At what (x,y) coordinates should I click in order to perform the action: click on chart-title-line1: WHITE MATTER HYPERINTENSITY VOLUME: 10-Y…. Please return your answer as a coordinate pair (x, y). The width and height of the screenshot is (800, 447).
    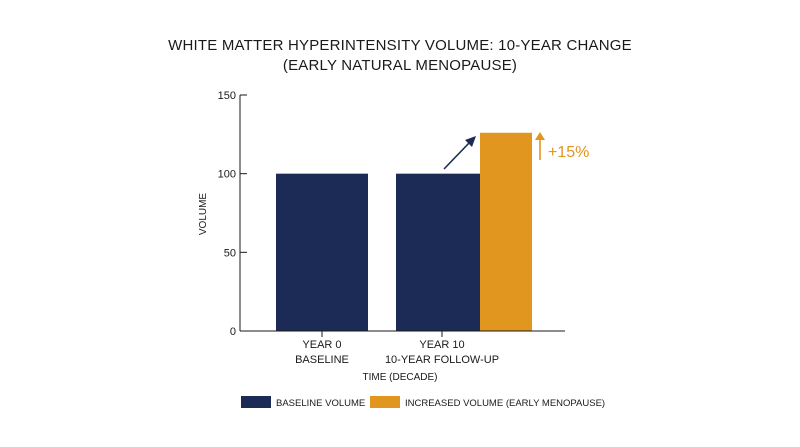
    Looking at the image, I should click on (400, 45).